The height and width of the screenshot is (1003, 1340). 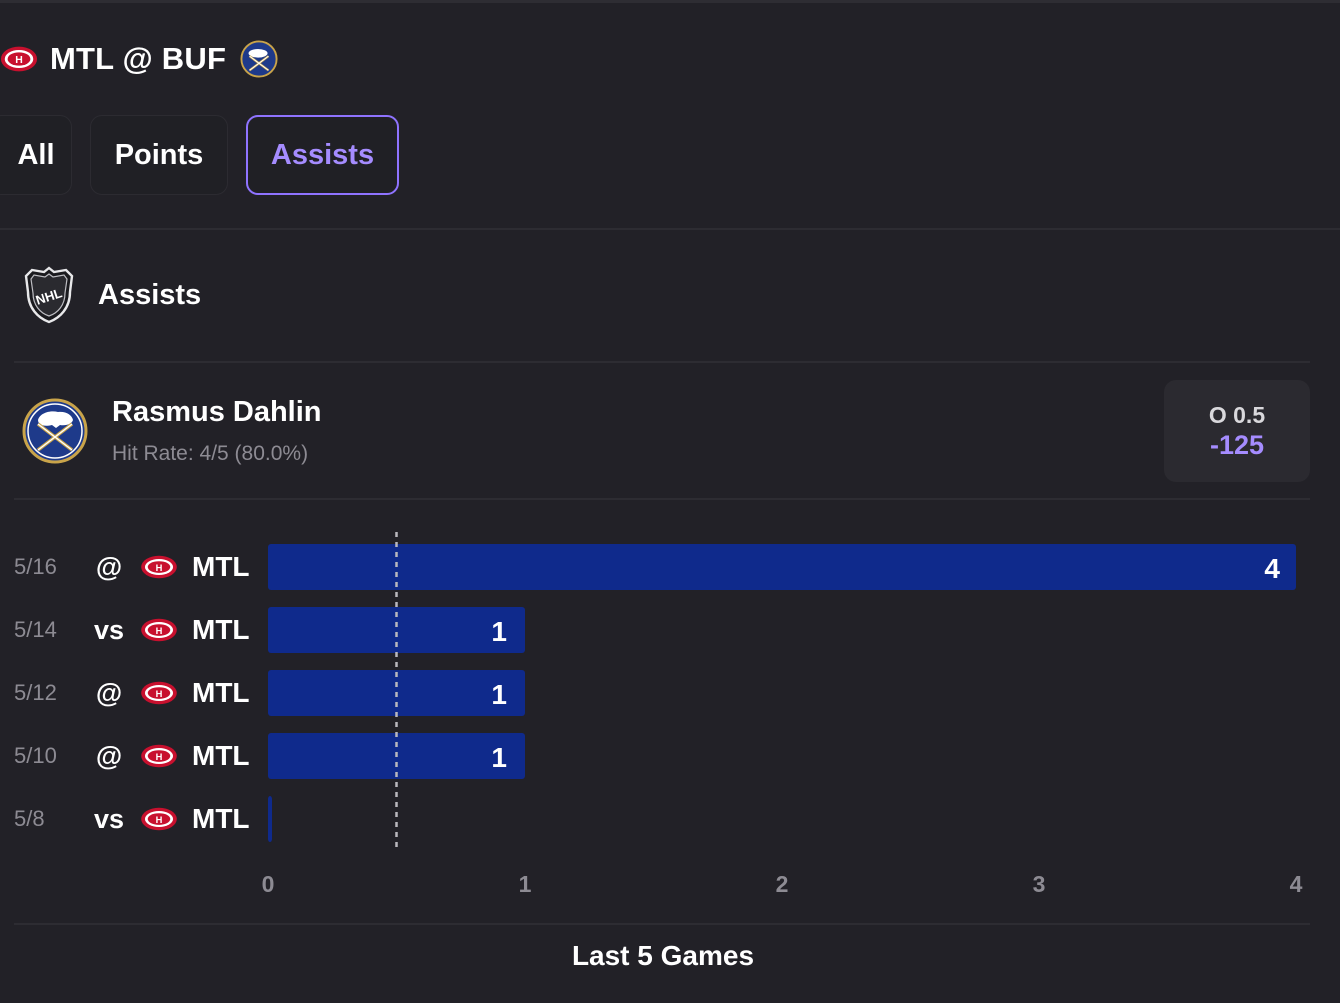 What do you see at coordinates (1237, 444) in the screenshot?
I see `odds-price: -125` at bounding box center [1237, 444].